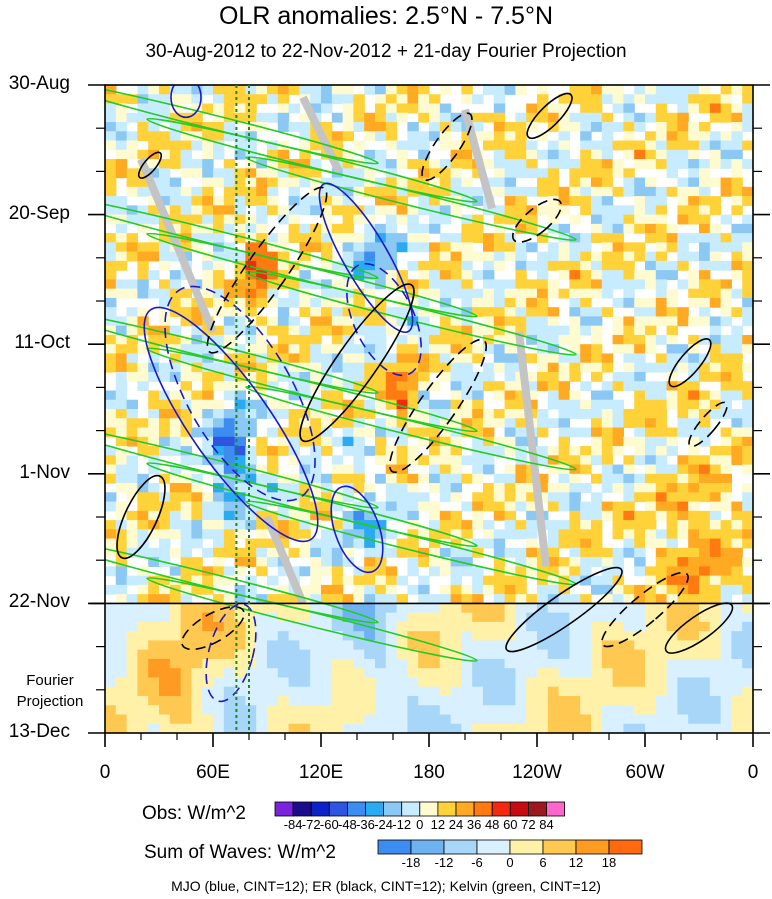 The height and width of the screenshot is (899, 772). I want to click on obs-colorbar-tick: 36, so click(474, 824).